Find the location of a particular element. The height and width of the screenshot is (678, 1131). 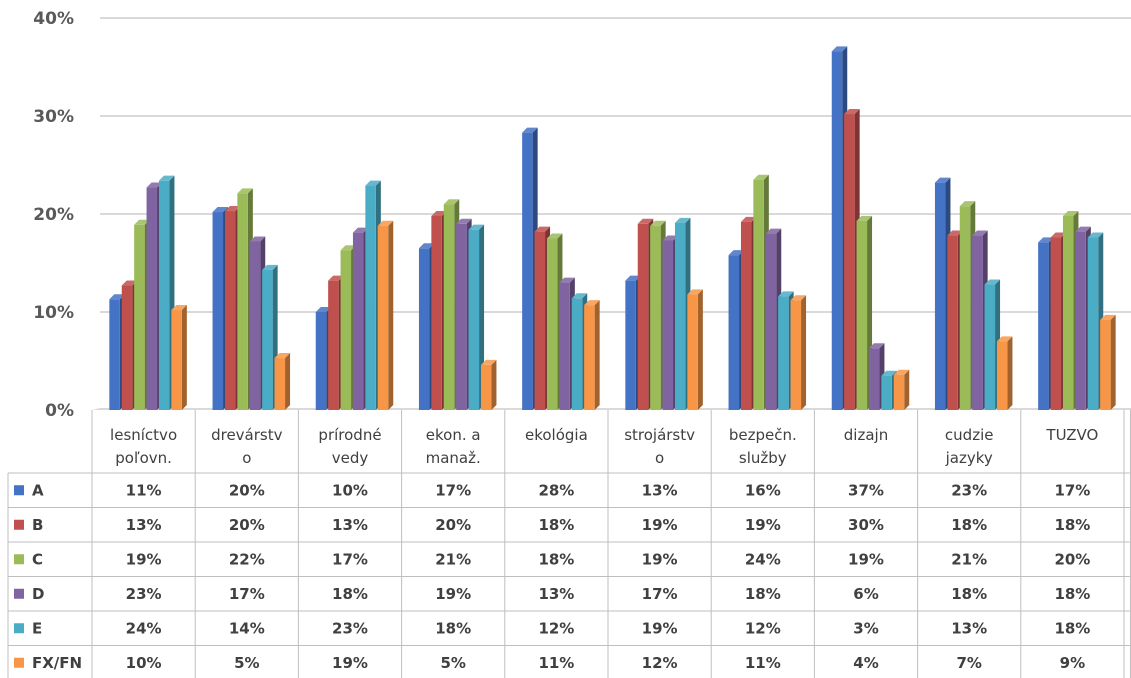

category-label: cudzie is located at coordinates (969, 435).